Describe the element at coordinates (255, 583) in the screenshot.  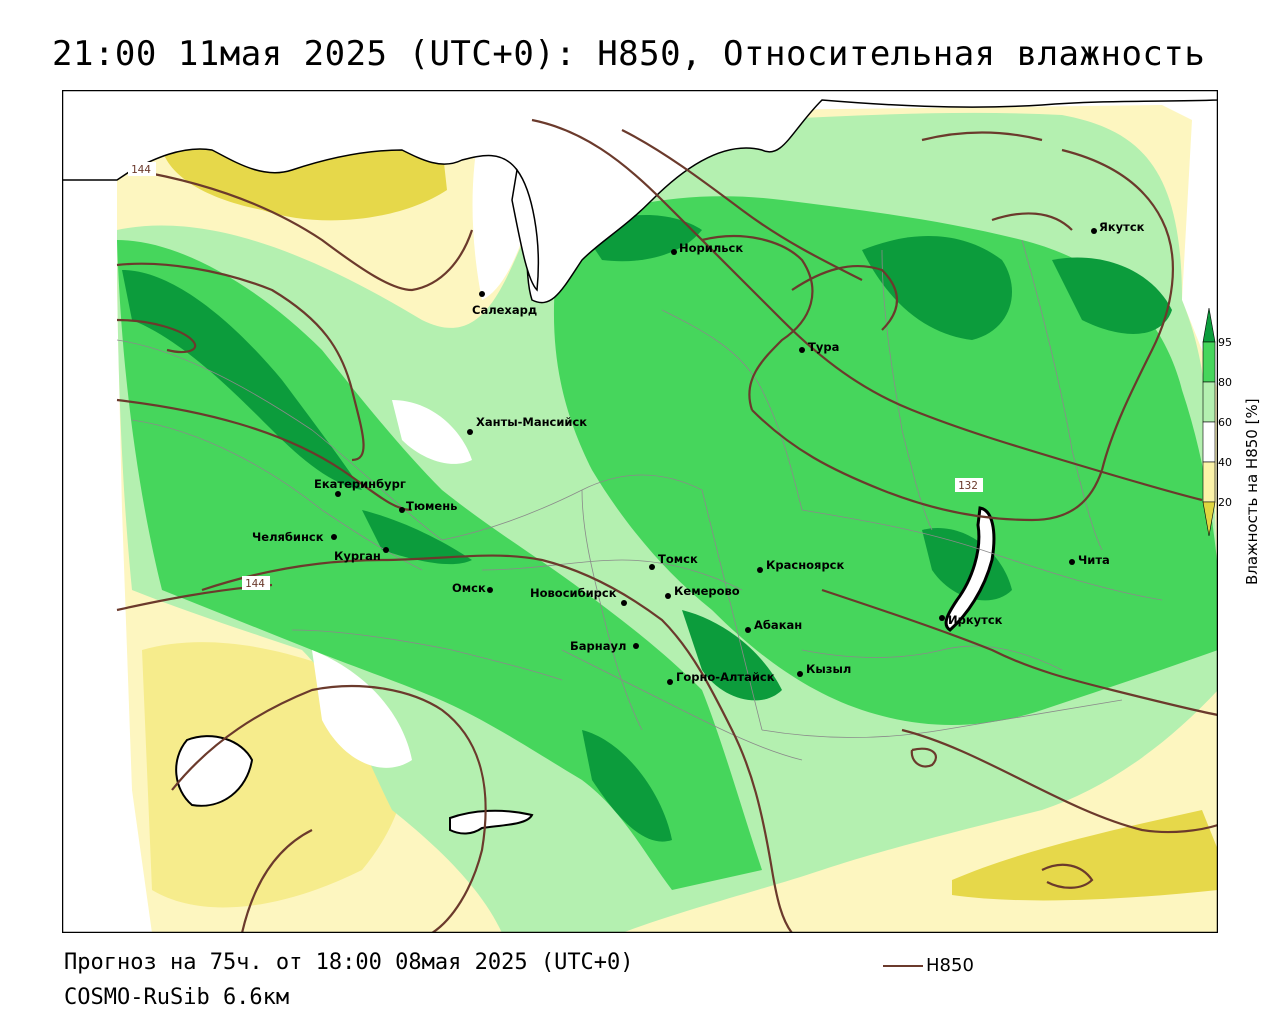
I see `contour-label-144-south: 144` at that location.